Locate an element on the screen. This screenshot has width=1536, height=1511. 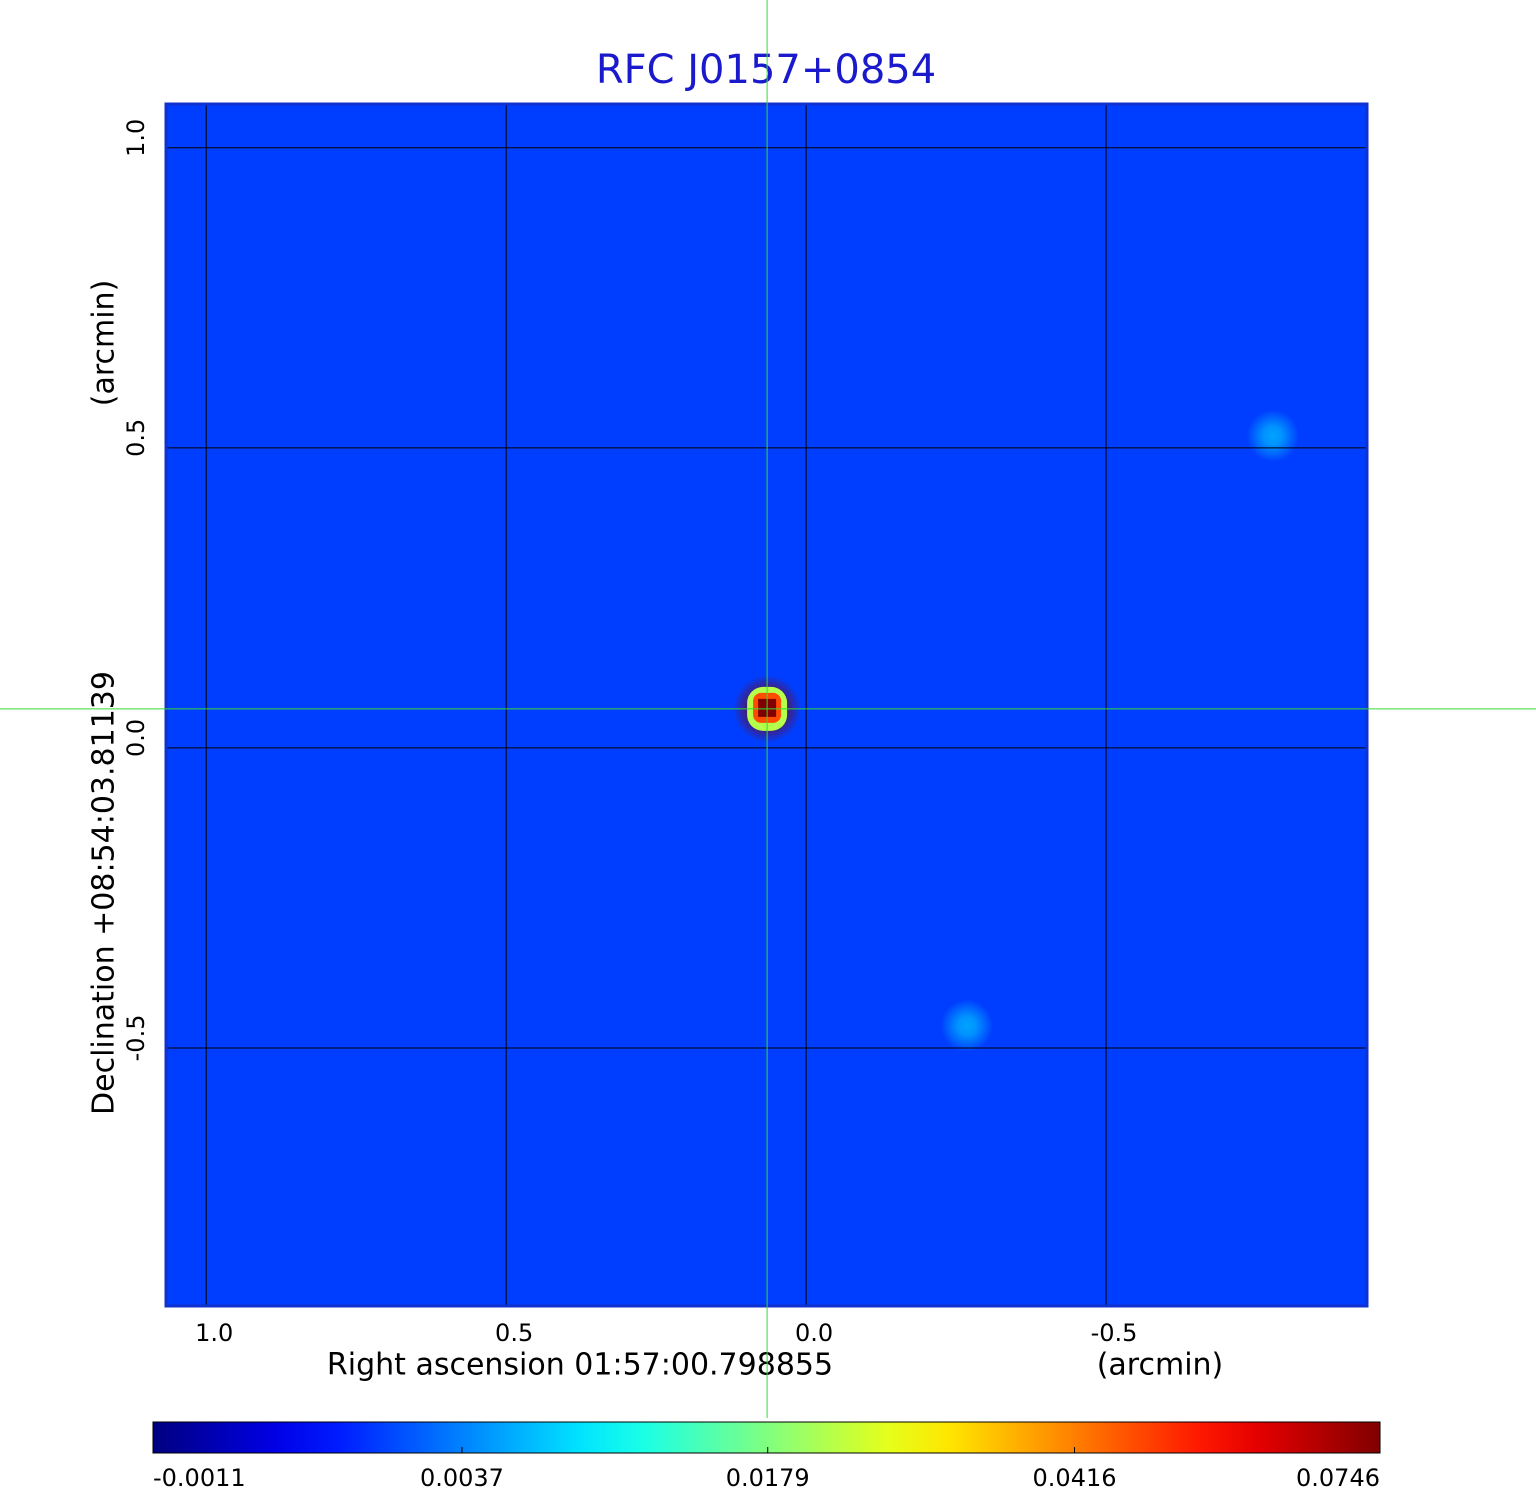
x-tick-label: -0.5 is located at coordinates (1114, 1333).